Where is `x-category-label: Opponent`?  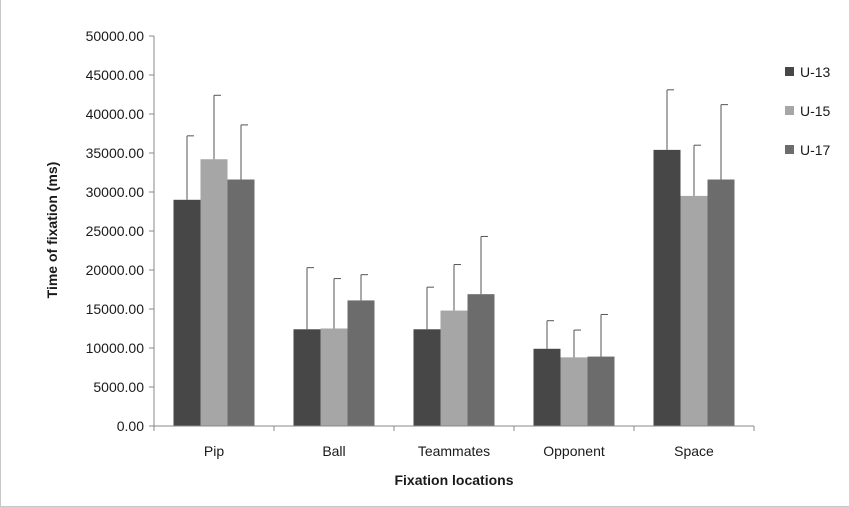
x-category-label: Opponent is located at coordinates (574, 451).